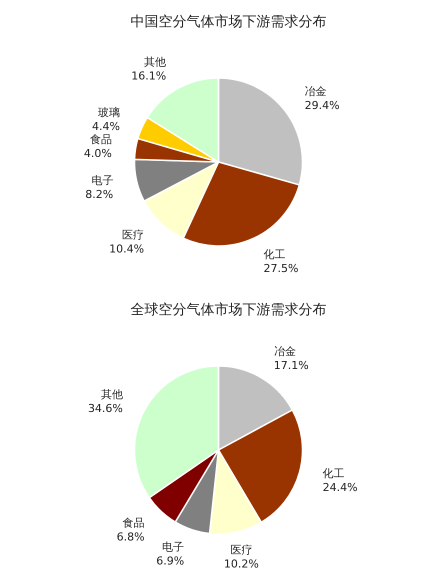 This screenshot has height=576, width=437. What do you see at coordinates (228, 310) in the screenshot?
I see `chart-title: 全球空分气体市场下游需求分布` at bounding box center [228, 310].